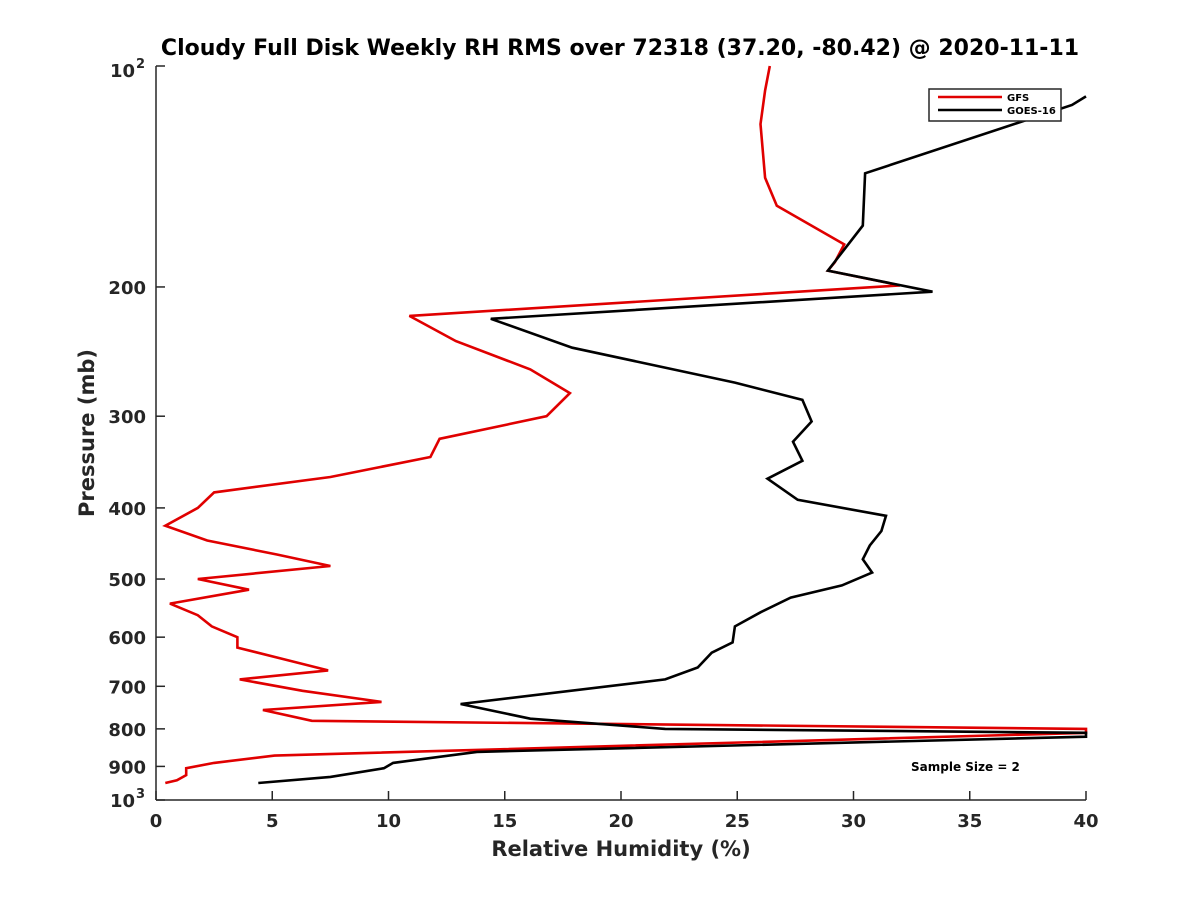  I want to click on y-tick-label: 600, so click(127, 638).